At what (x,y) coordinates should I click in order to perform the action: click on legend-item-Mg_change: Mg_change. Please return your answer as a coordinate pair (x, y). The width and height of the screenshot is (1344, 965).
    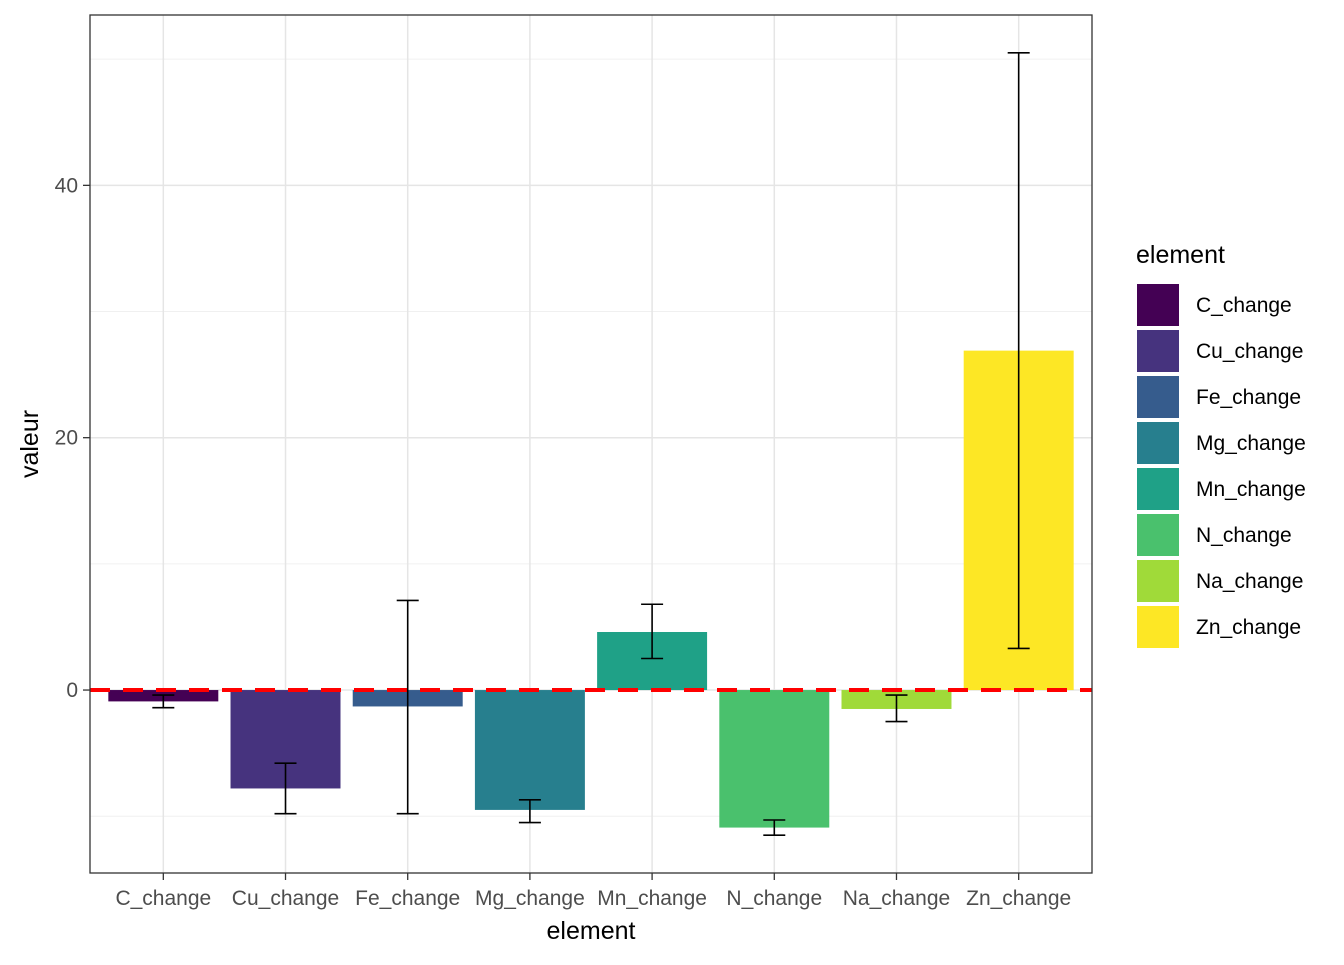
    Looking at the image, I should click on (1221, 443).